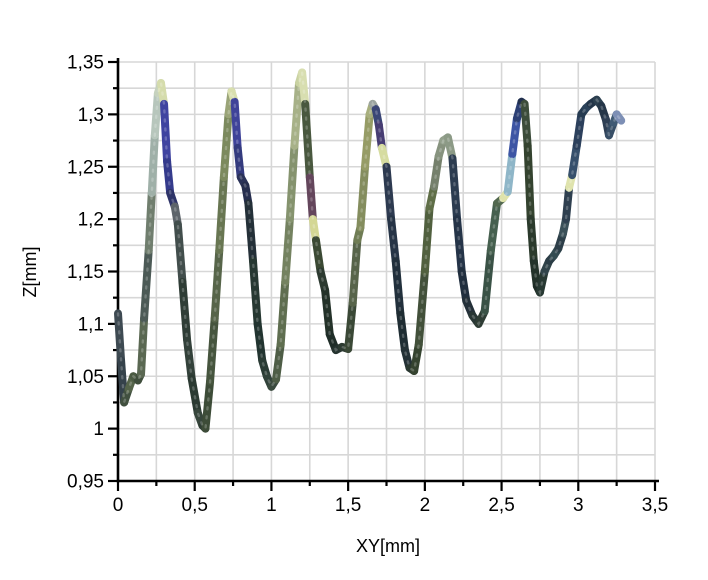  I want to click on y-tick-label: 1,05, so click(85, 377).